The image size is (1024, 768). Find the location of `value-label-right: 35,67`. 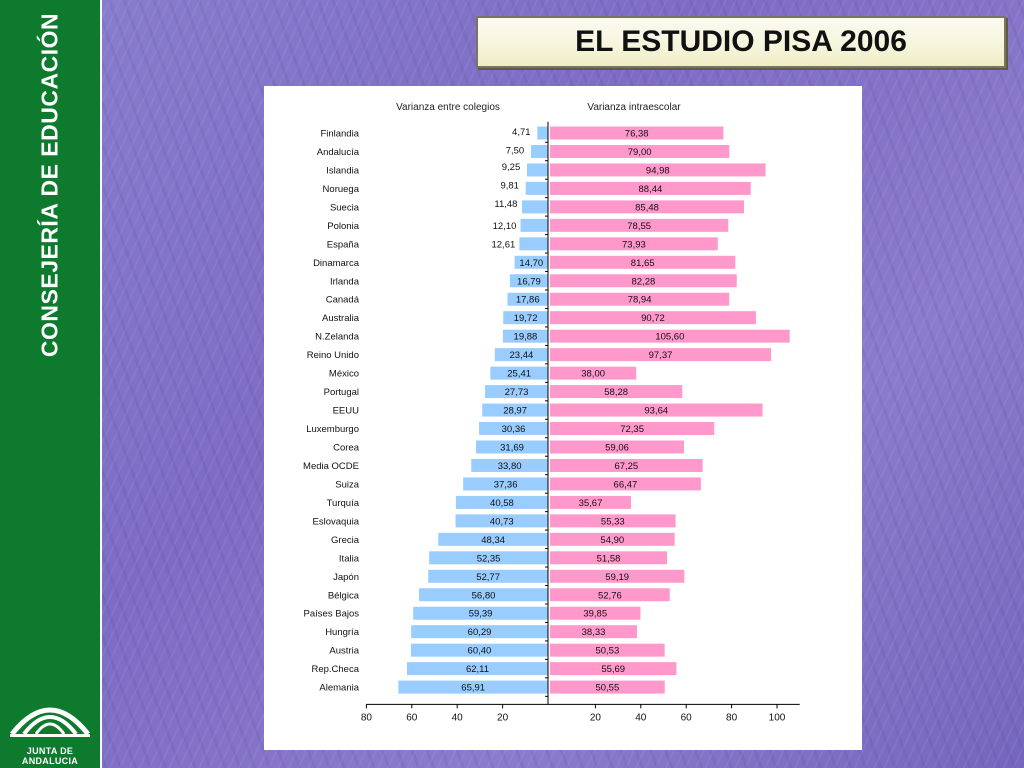

value-label-right: 35,67 is located at coordinates (591, 503).